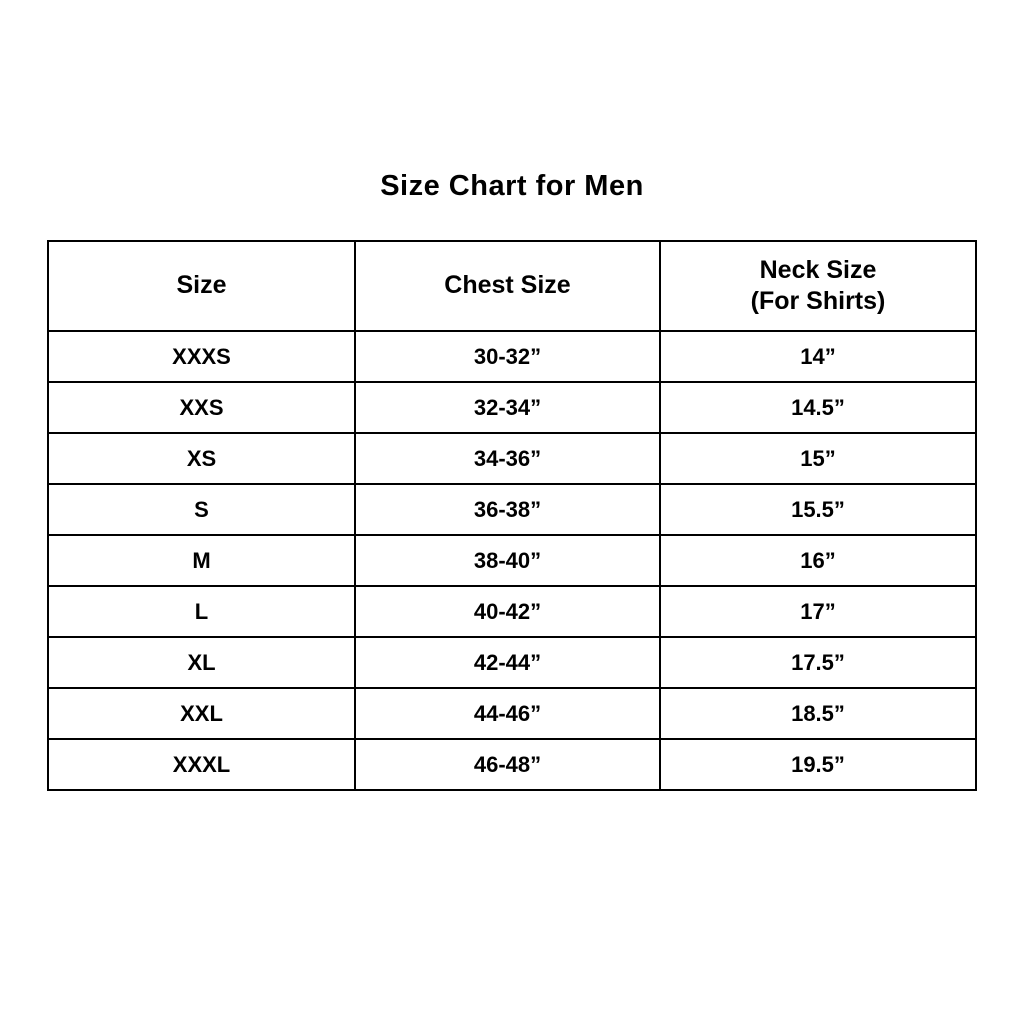 Image resolution: width=1024 pixels, height=1024 pixels. I want to click on neck-size-cell: 17”, so click(818, 611).